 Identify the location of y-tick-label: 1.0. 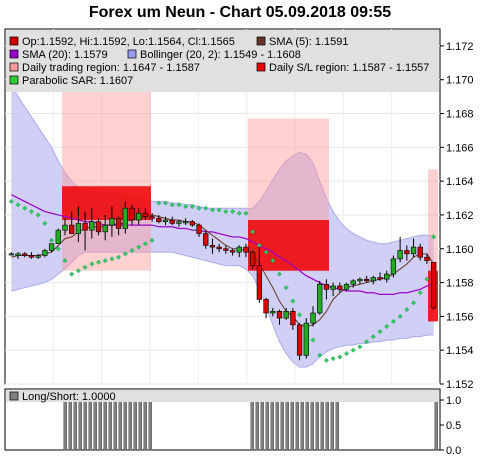
(453, 401).